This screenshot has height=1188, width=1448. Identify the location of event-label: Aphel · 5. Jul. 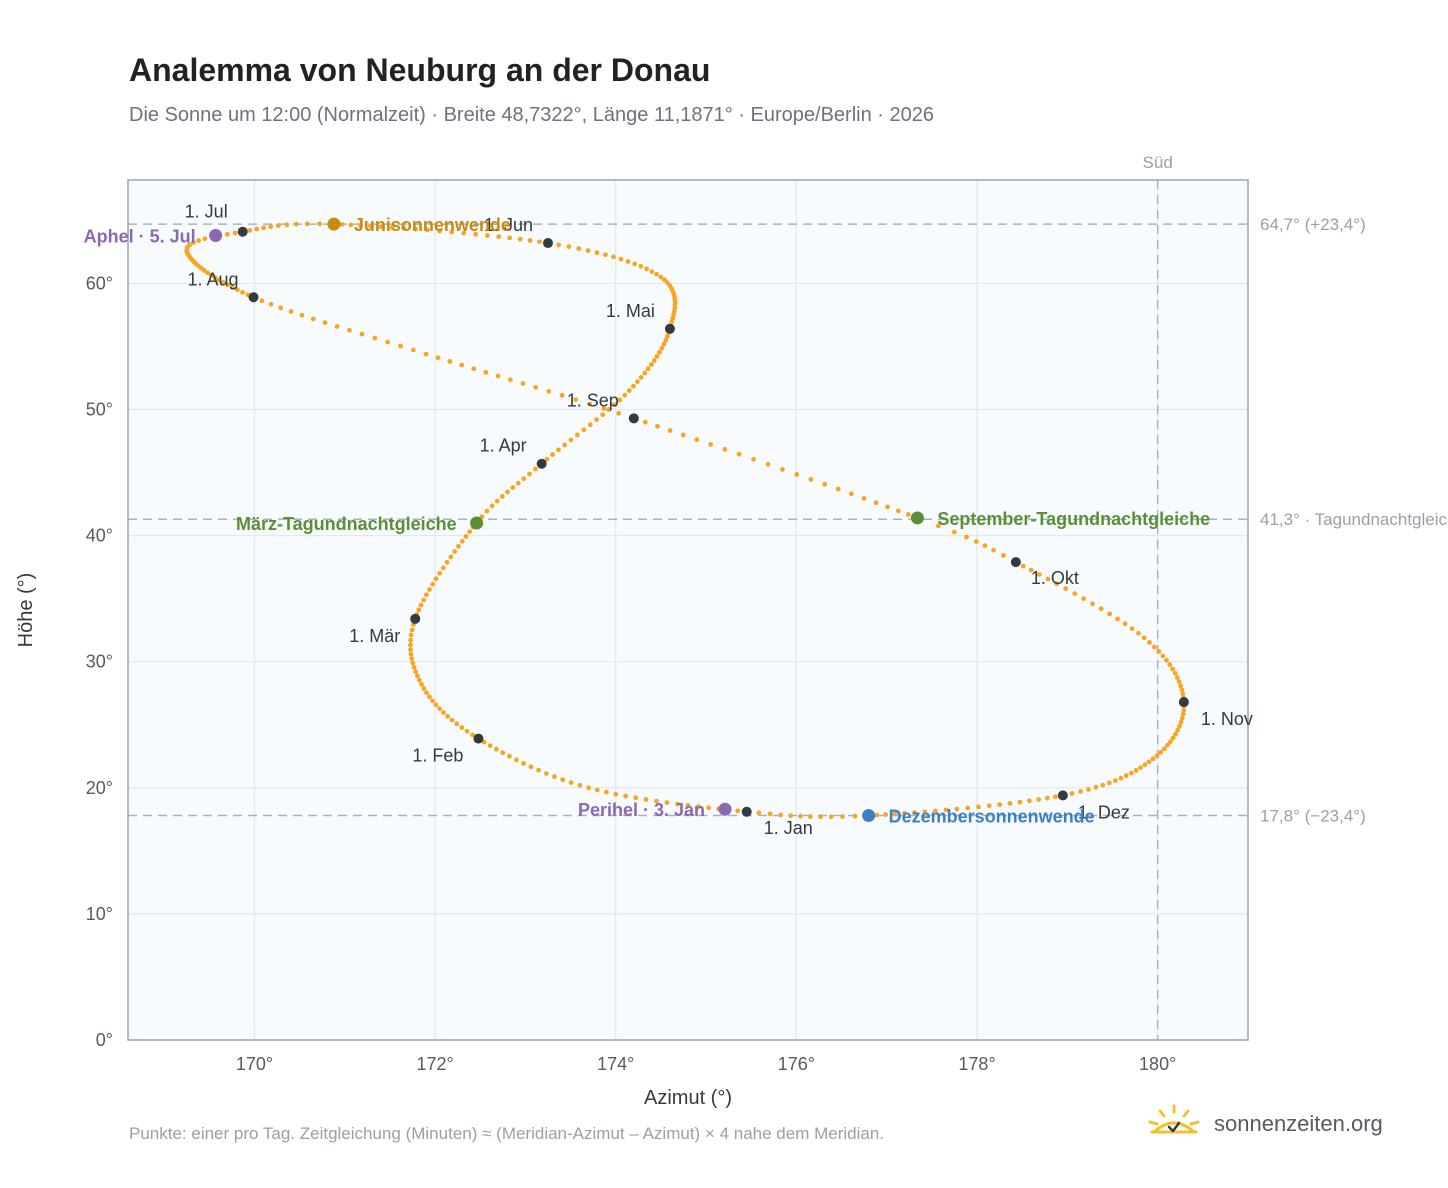
(140, 236).